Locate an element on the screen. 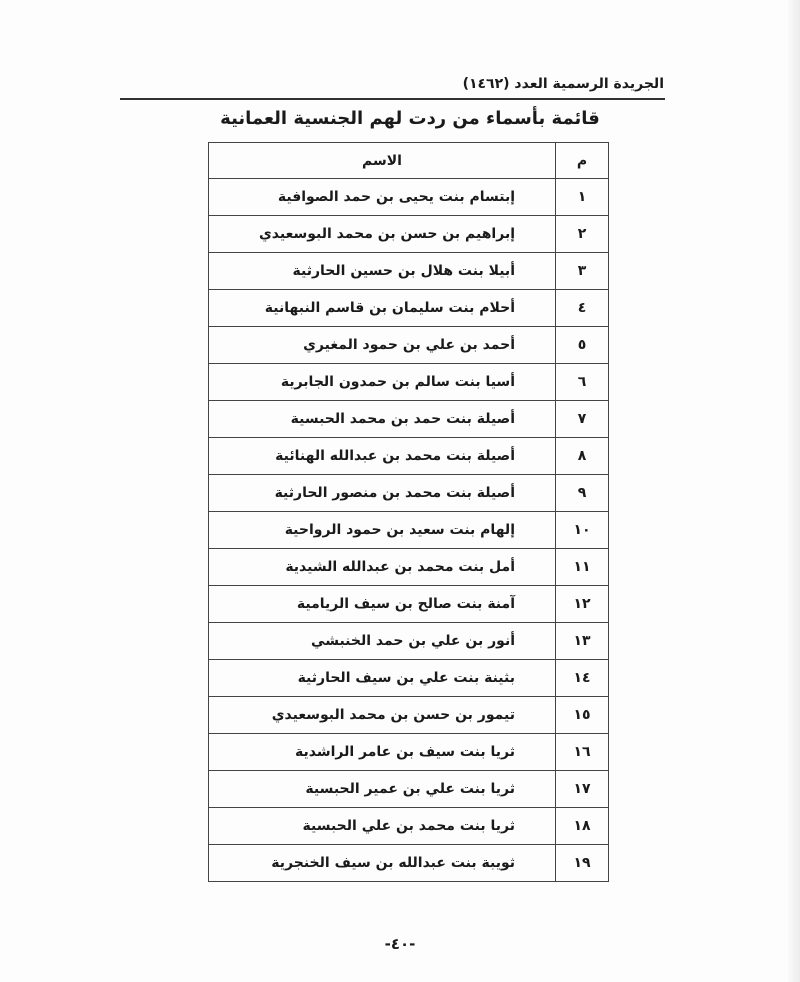 Image resolution: width=800 pixels, height=982 pixels. table-row: ١٦ ثريا بنت سيف بن عامر الراشدية is located at coordinates (408, 752).